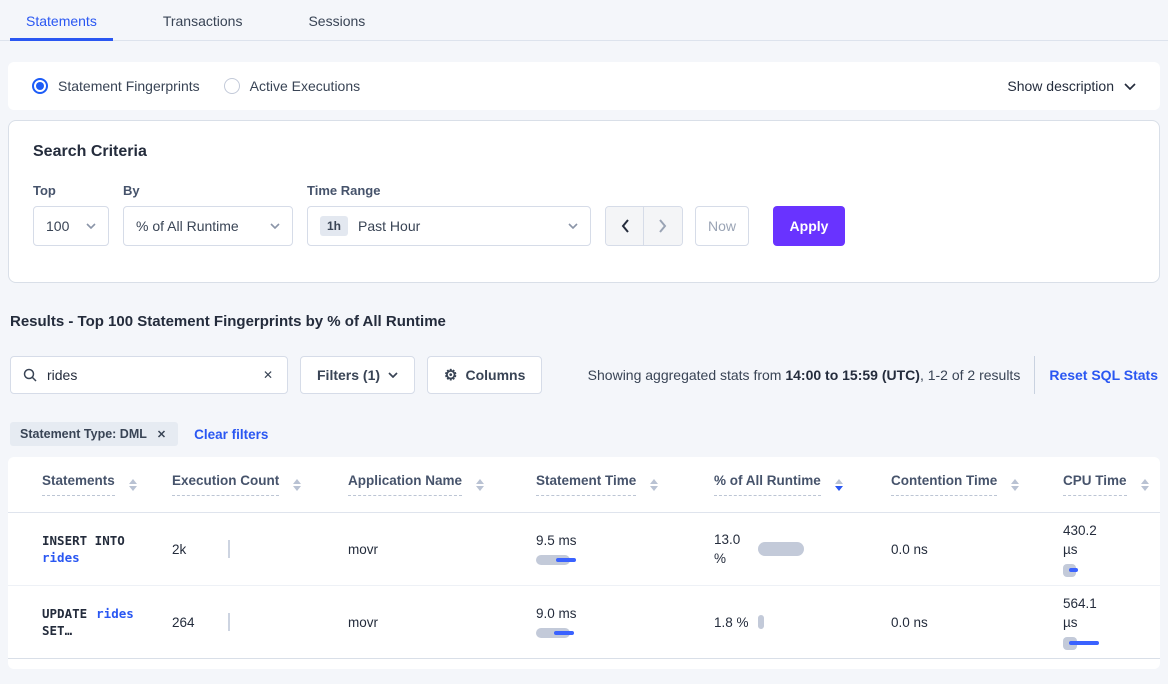 This screenshot has height=684, width=1168. What do you see at coordinates (161, 434) in the screenshot?
I see `remove-filter-icon: ✕` at bounding box center [161, 434].